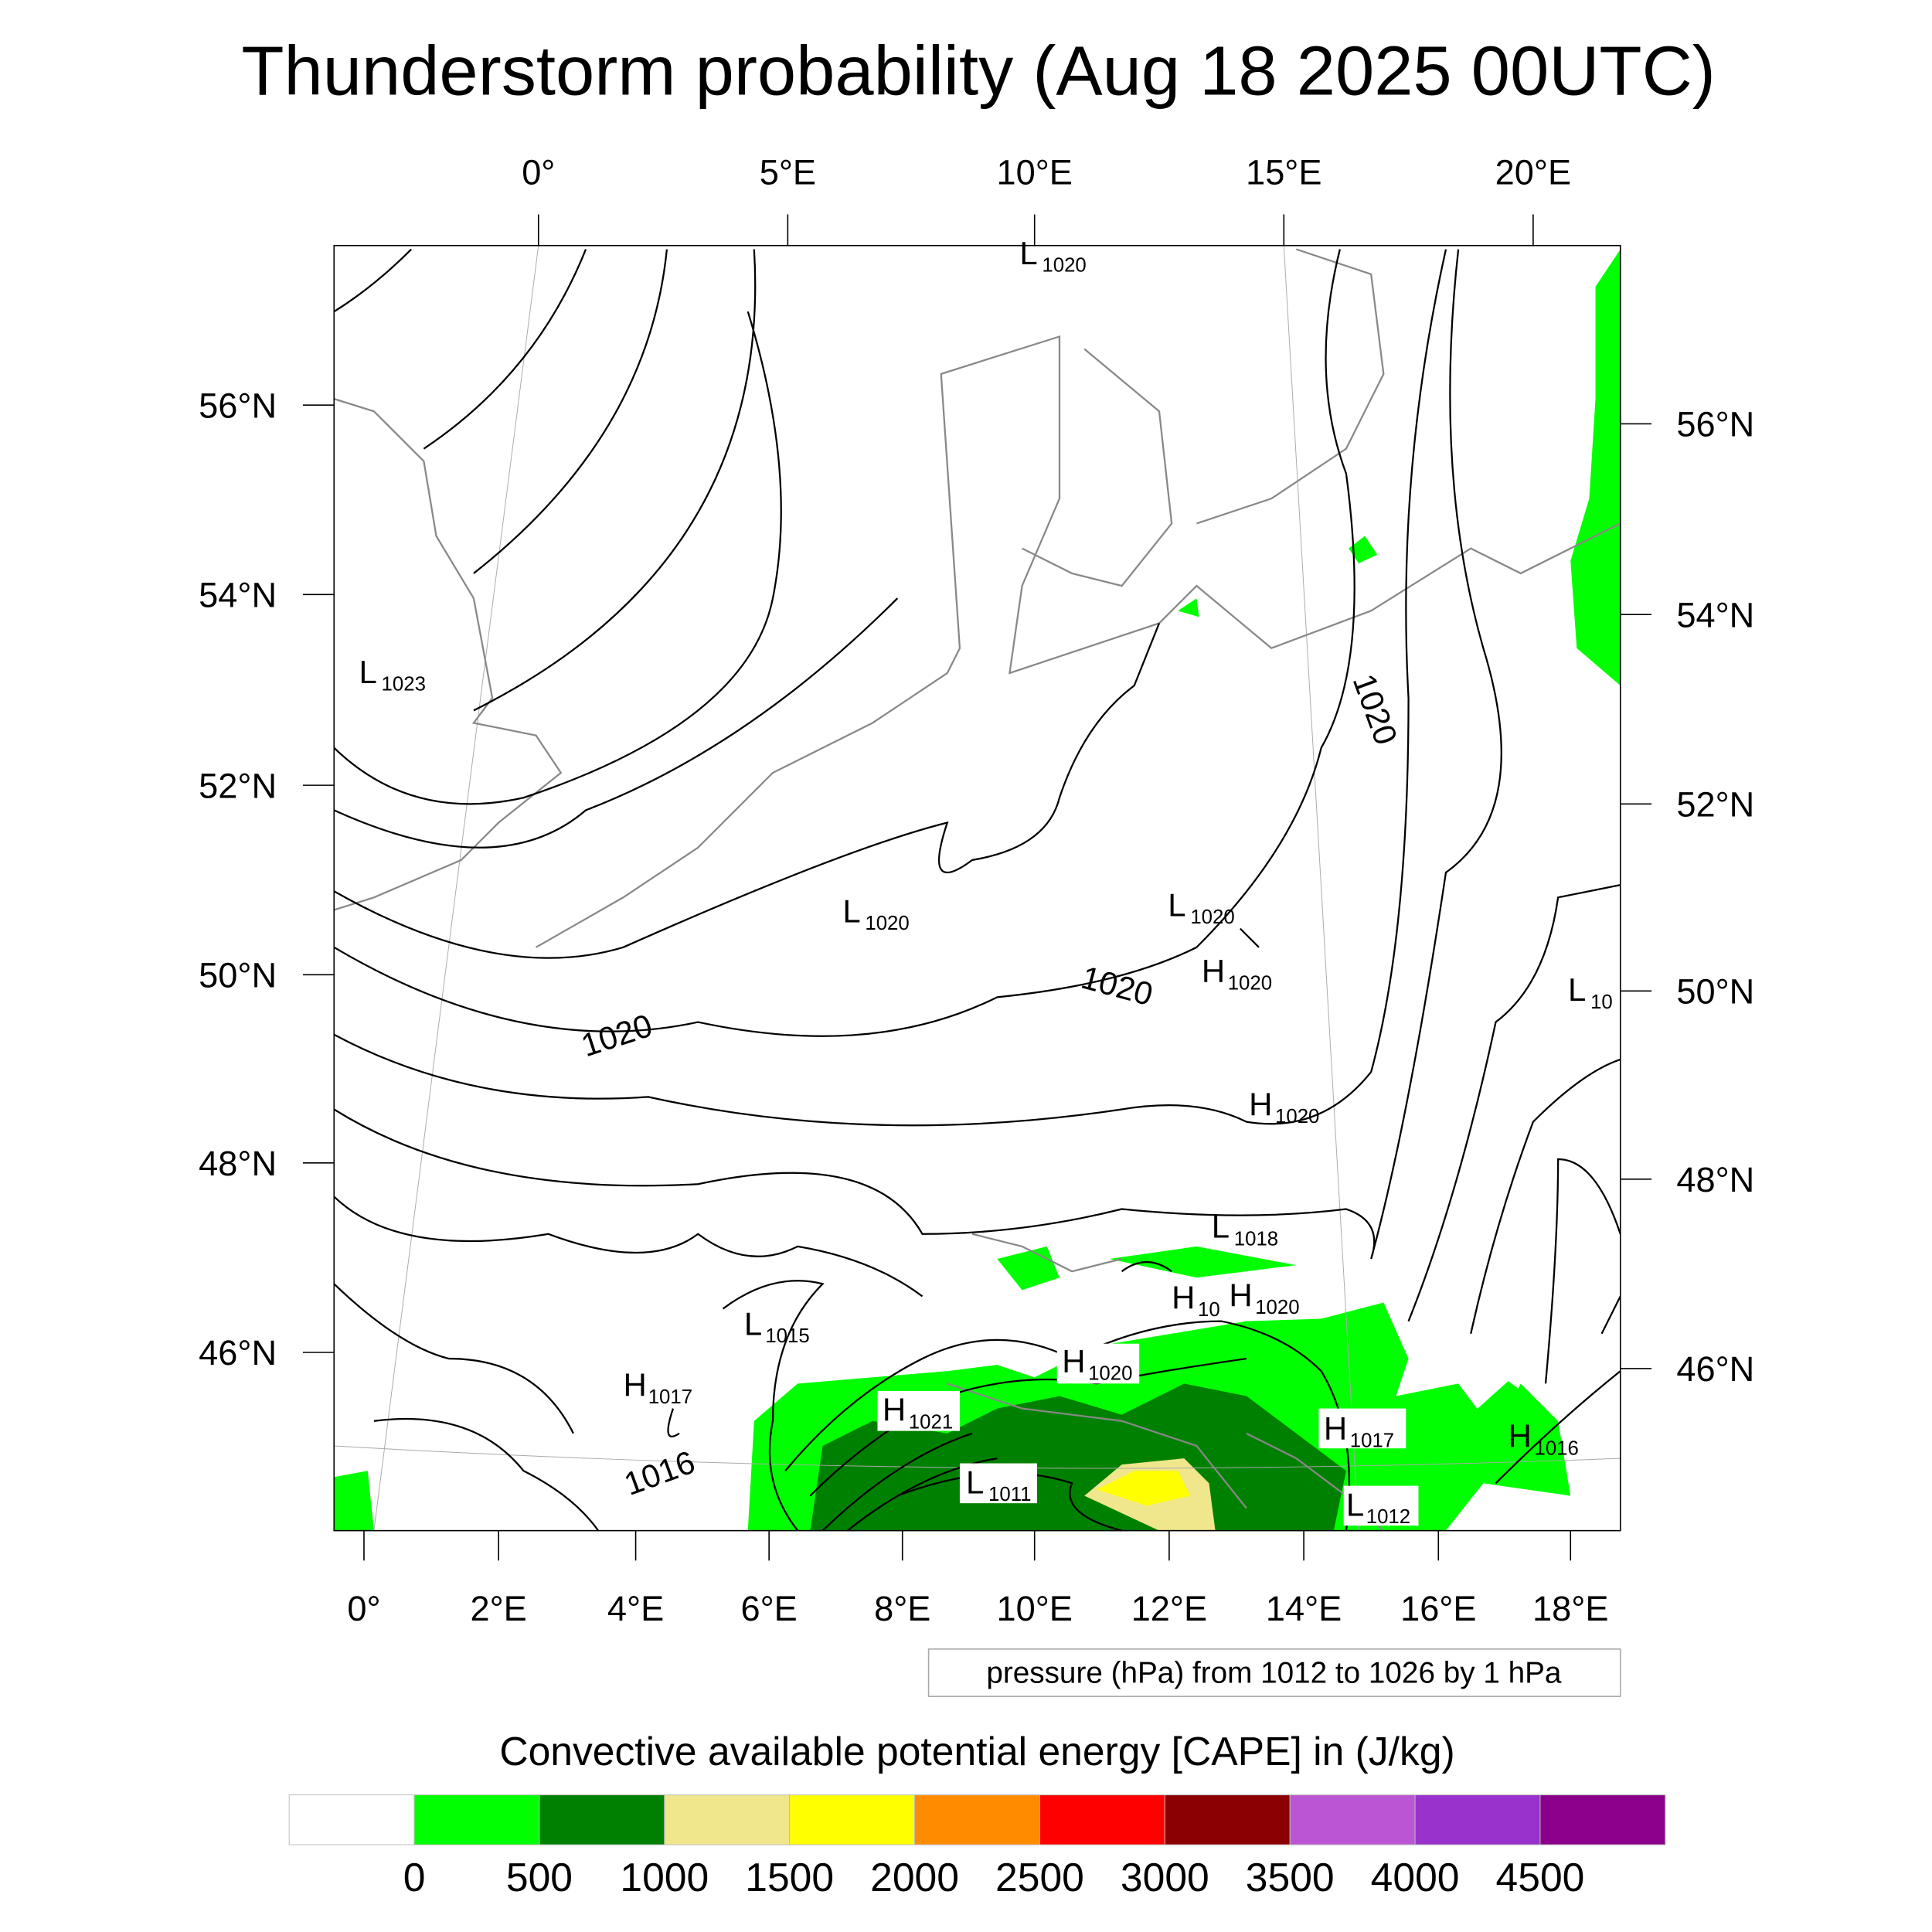 This screenshot has height=1932, width=1932. I want to click on colorbar-label: 3500, so click(1291, 1878).